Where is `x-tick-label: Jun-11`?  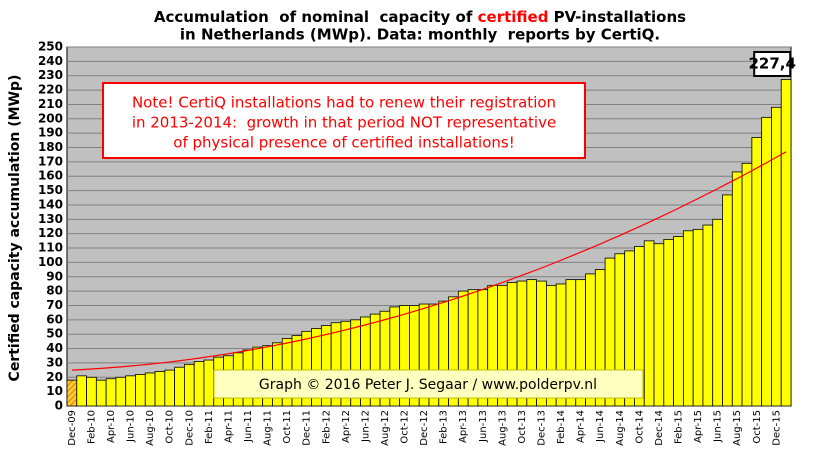 x-tick-label: Jun-11 is located at coordinates (248, 426).